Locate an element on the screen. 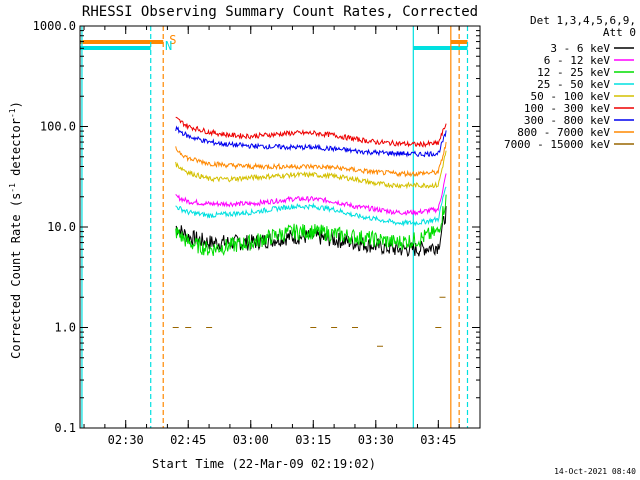  y-axis-label: Corrected Count Rate (s-1 detector-1) is located at coordinates (15, 230).